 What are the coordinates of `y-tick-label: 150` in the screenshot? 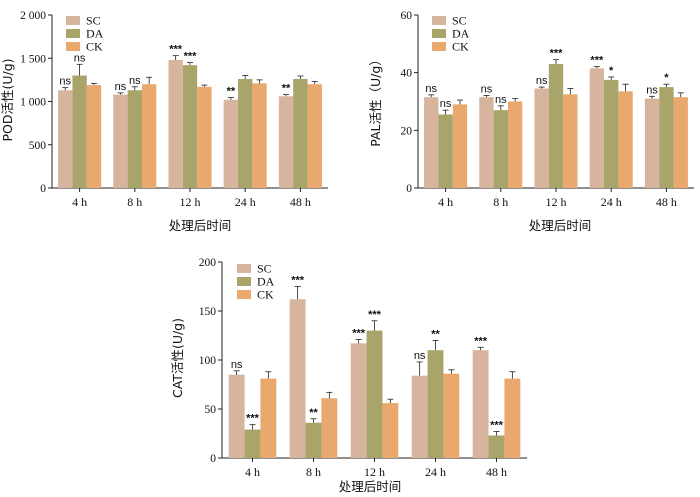 It's located at (208, 312).